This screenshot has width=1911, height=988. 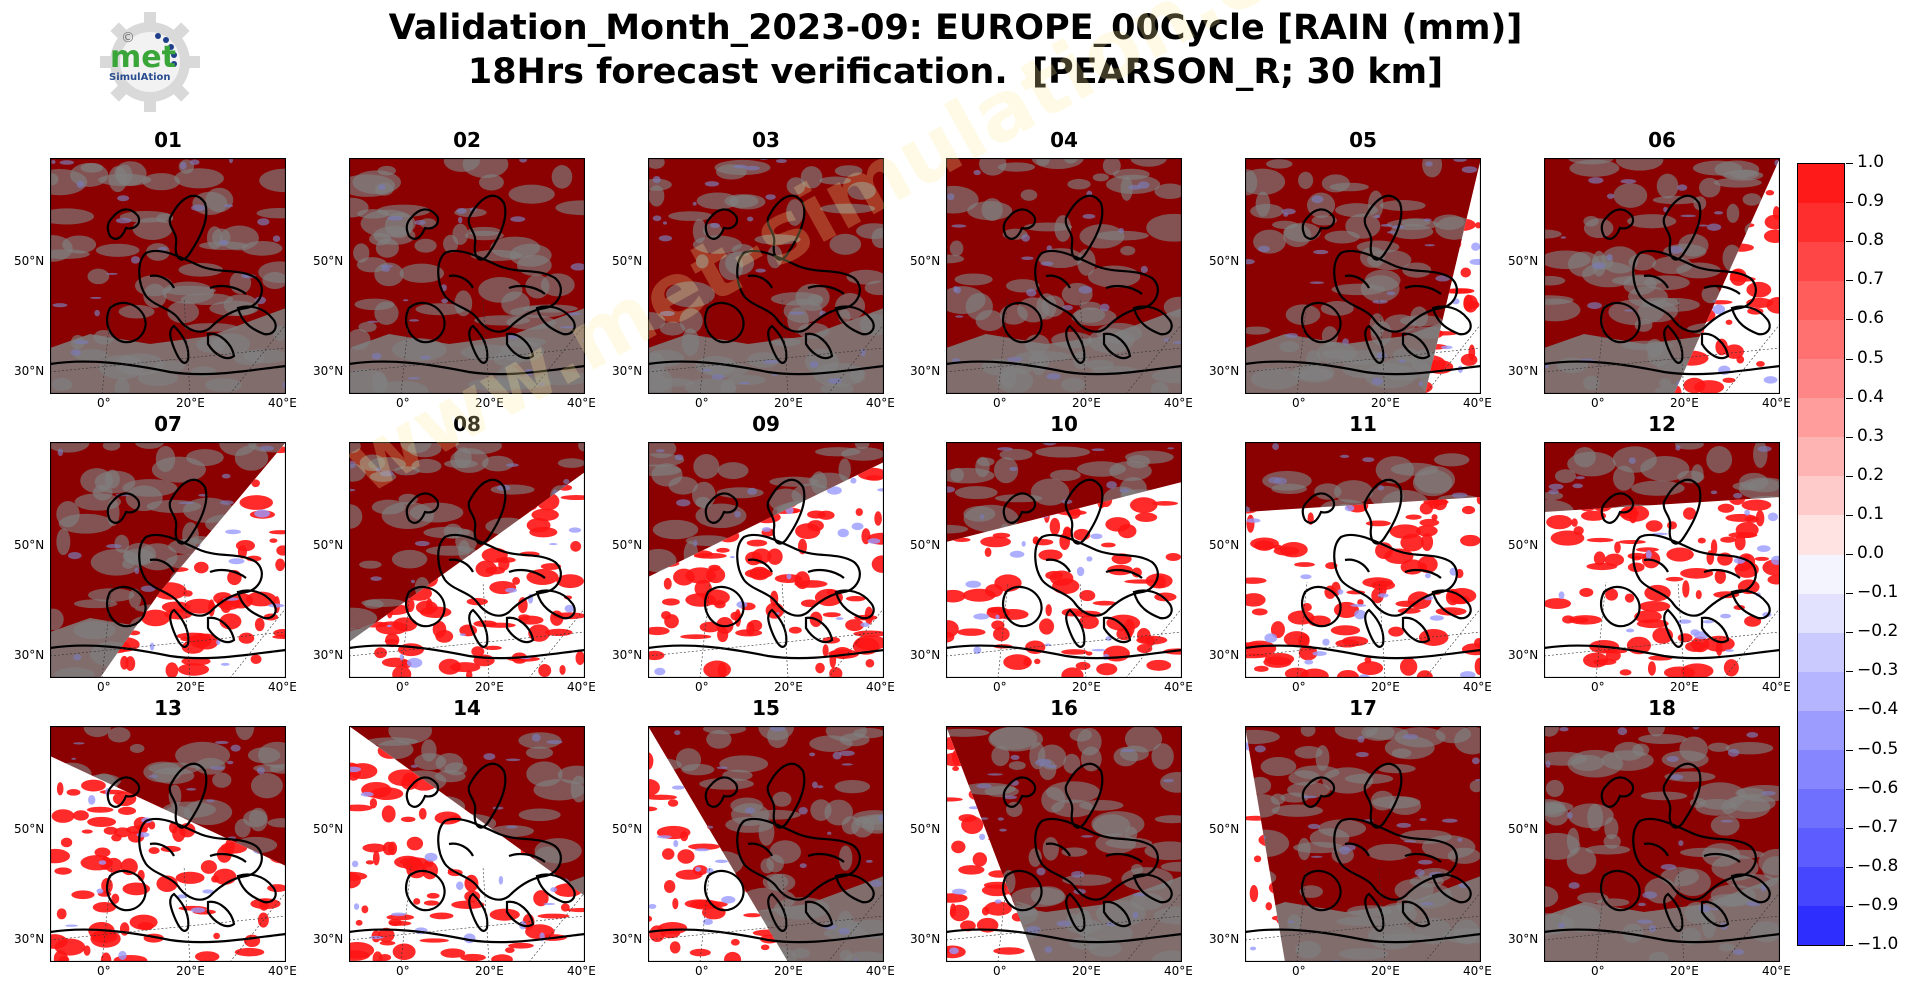 I want to click on logo-text-simulation: SimulAtion, so click(x=140, y=77).